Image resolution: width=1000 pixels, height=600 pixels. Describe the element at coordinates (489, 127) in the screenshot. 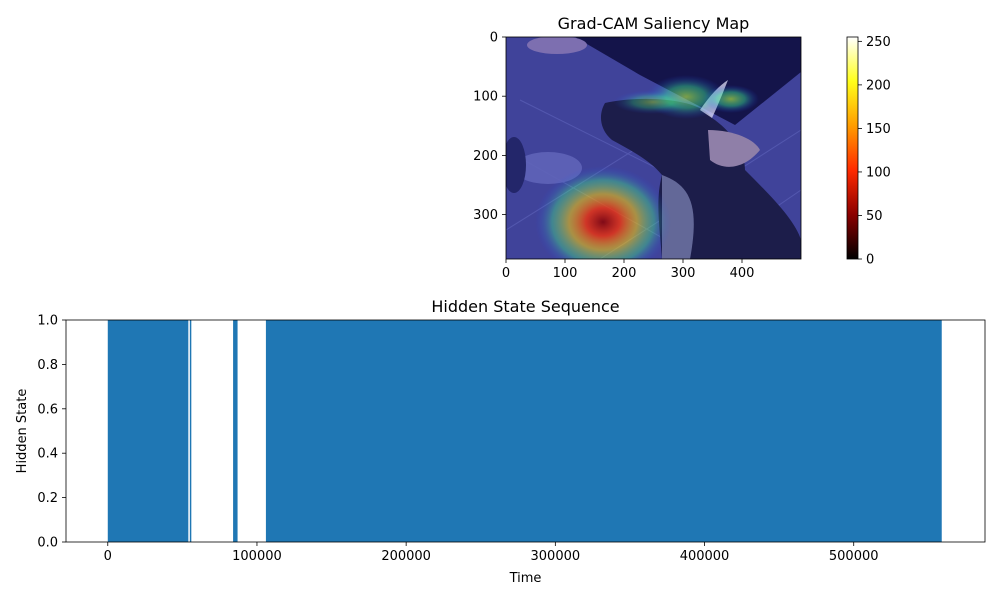

I see `saliency-y-axis: 0 100 200 300` at that location.